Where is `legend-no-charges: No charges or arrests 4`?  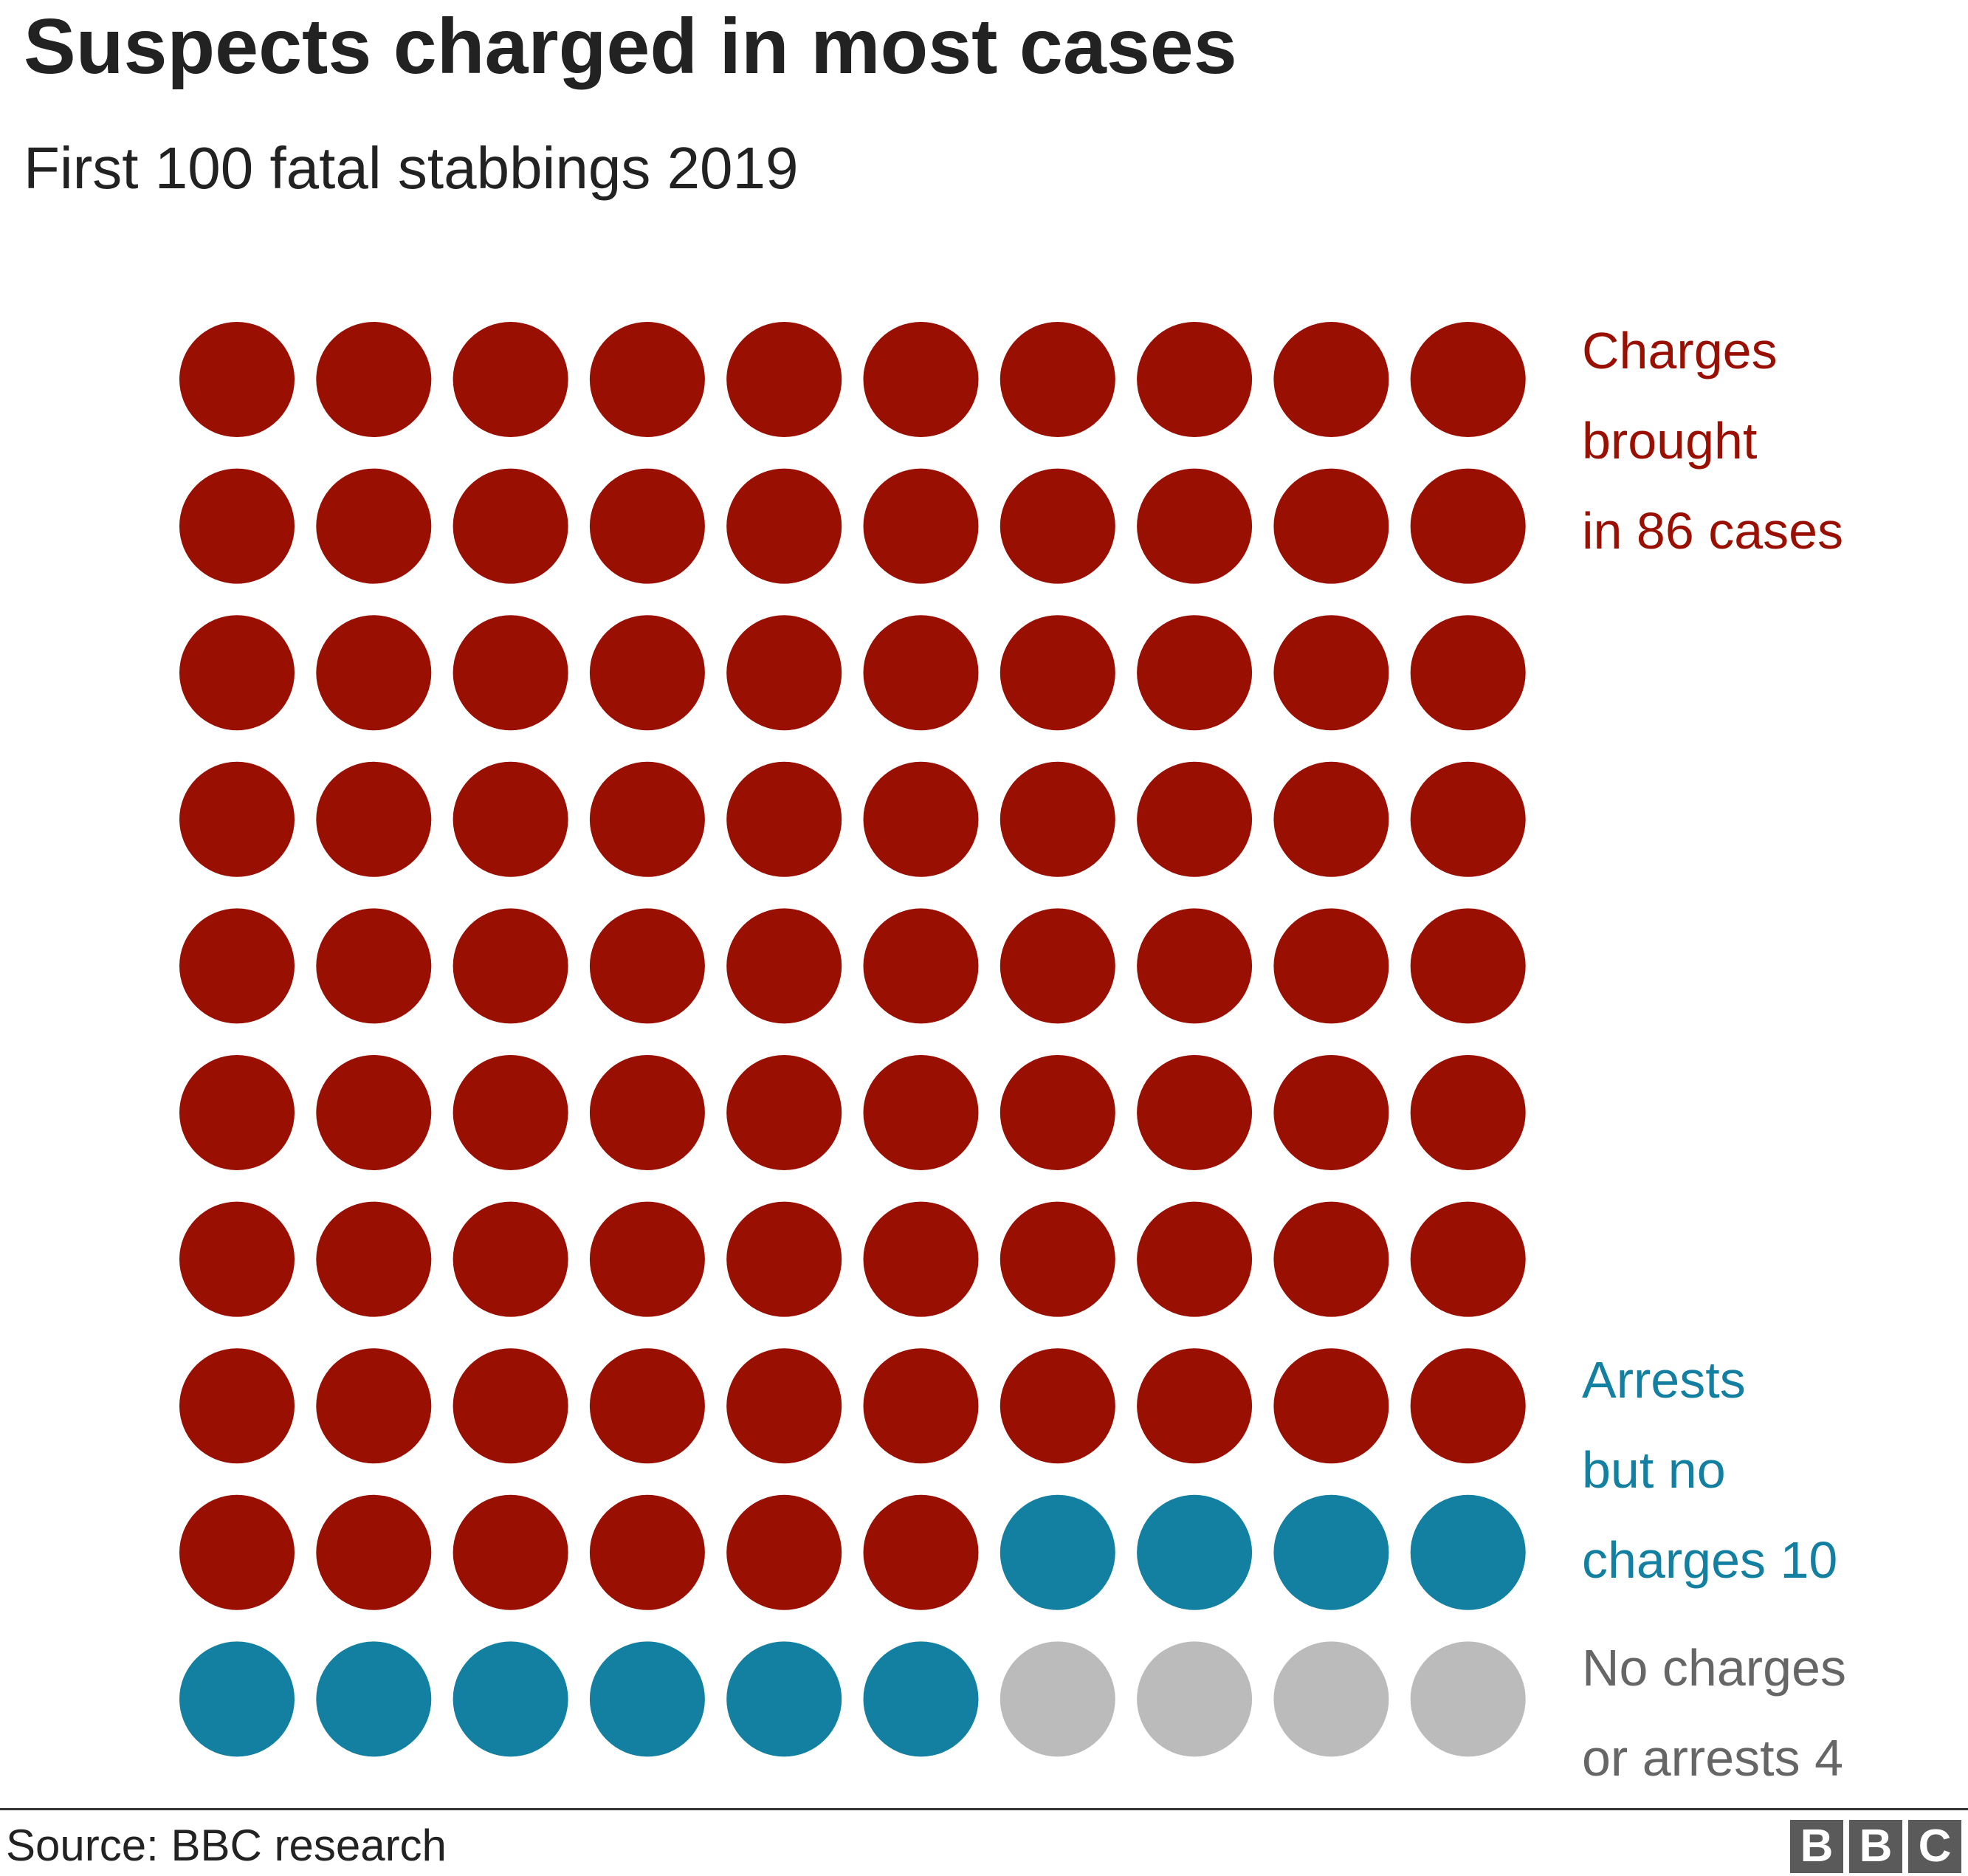 legend-no-charges: No charges or arrests 4 is located at coordinates (1714, 1713).